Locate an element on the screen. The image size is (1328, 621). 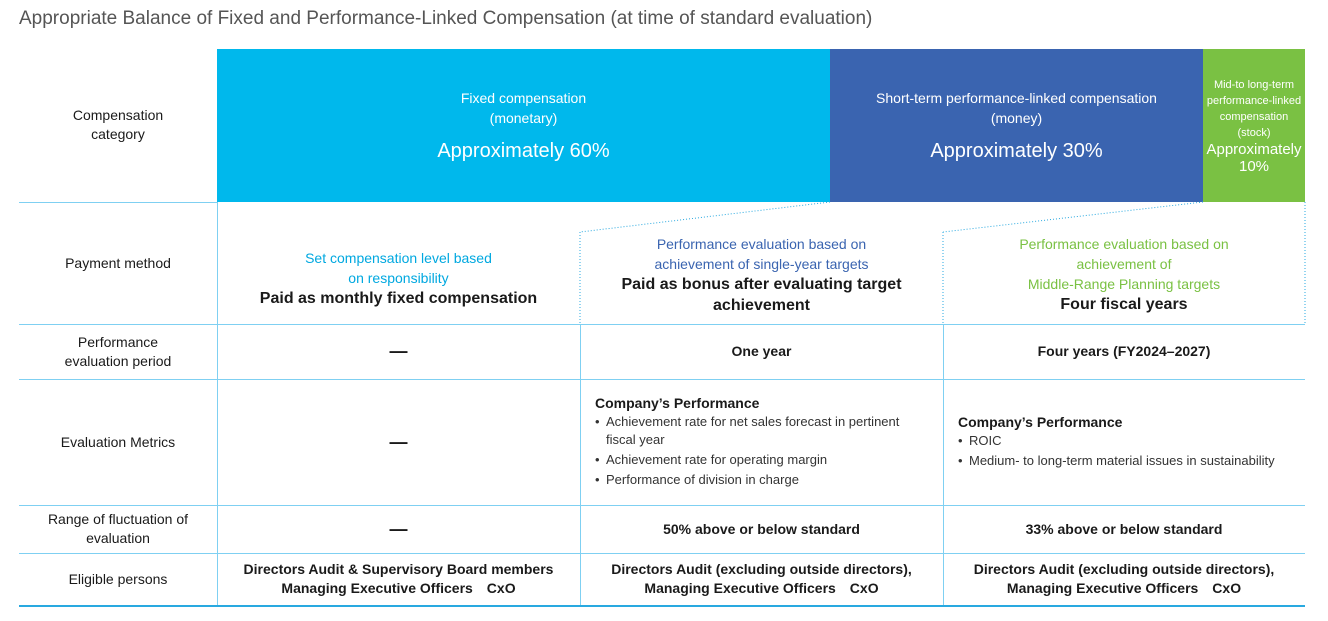
long-band-share-1: Approximately is located at coordinates (1254, 149).